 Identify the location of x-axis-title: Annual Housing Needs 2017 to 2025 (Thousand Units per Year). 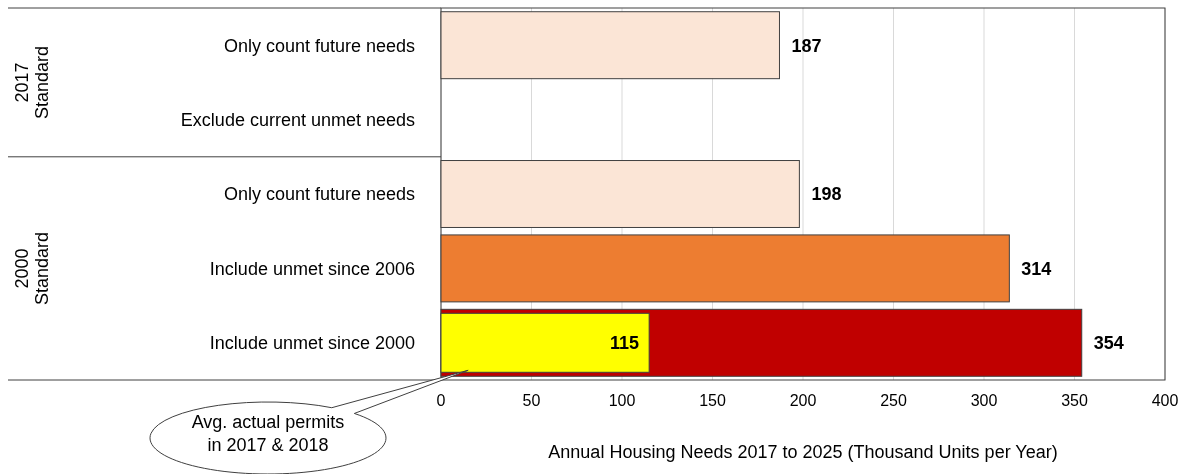
(803, 452).